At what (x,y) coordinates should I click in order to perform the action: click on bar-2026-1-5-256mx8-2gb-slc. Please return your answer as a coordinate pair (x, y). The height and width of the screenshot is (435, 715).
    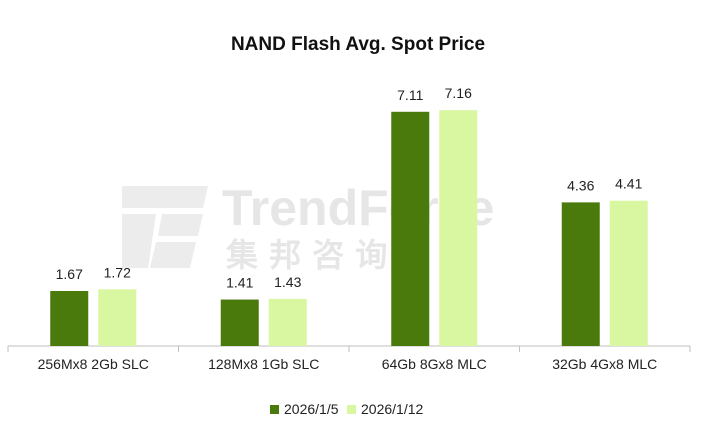
    Looking at the image, I should click on (69, 318).